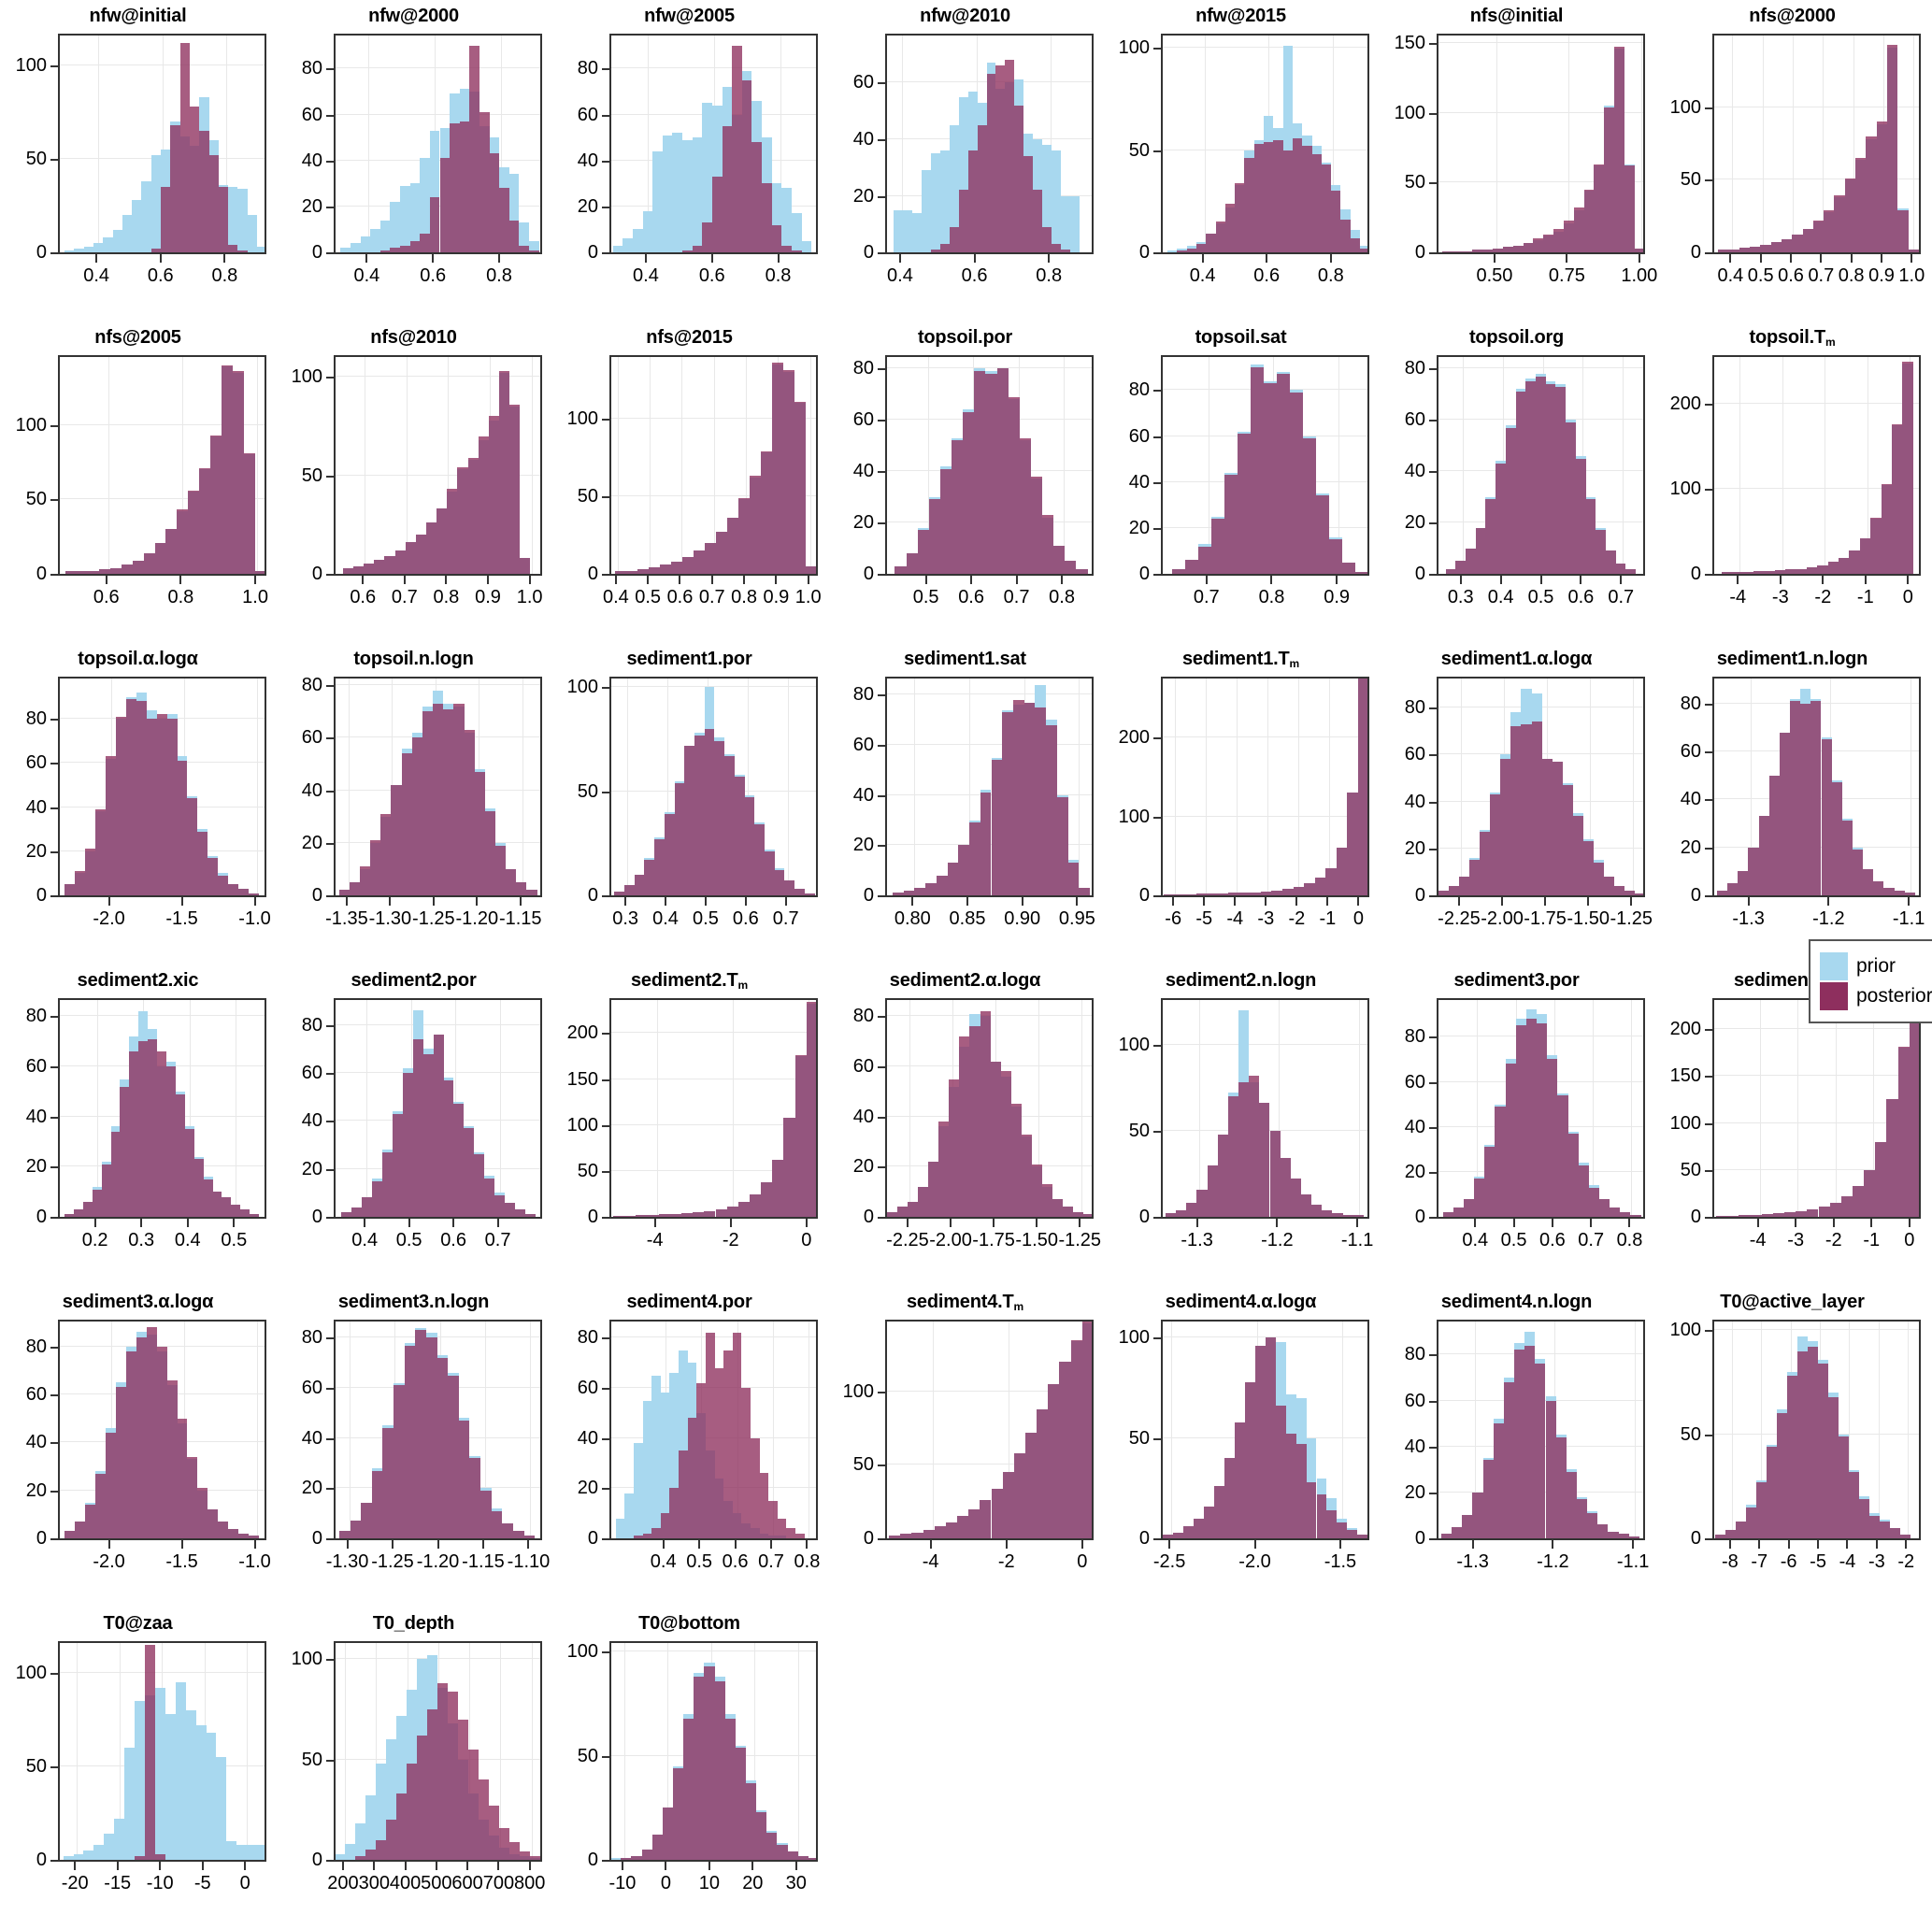  I want to click on x-tick-label: 0.4, so click(665, 918).